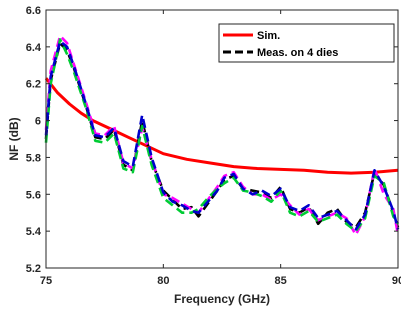  I want to click on legend-box, so click(306, 43).